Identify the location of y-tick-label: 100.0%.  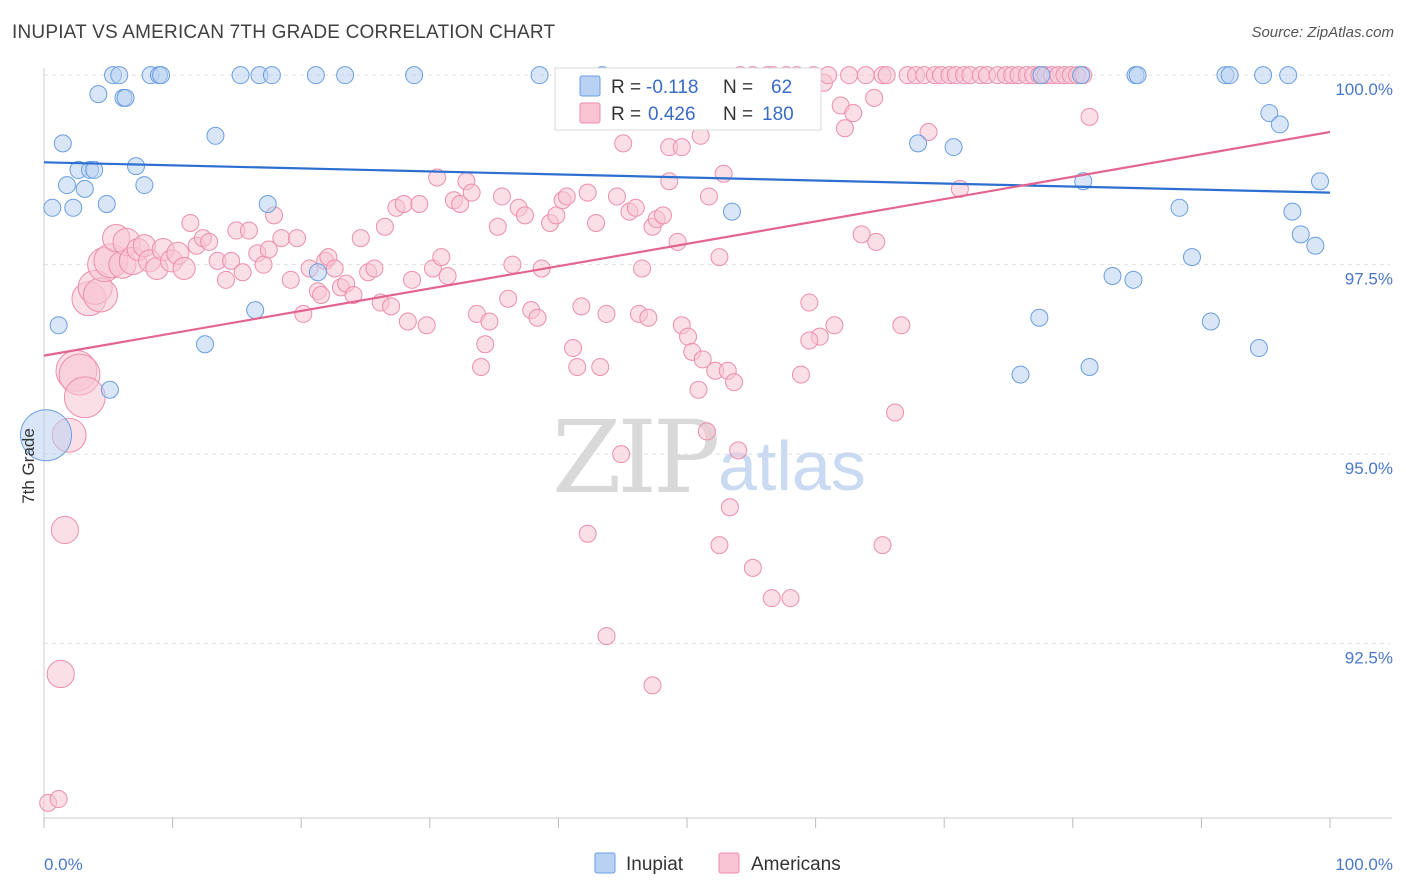
(1364, 89).